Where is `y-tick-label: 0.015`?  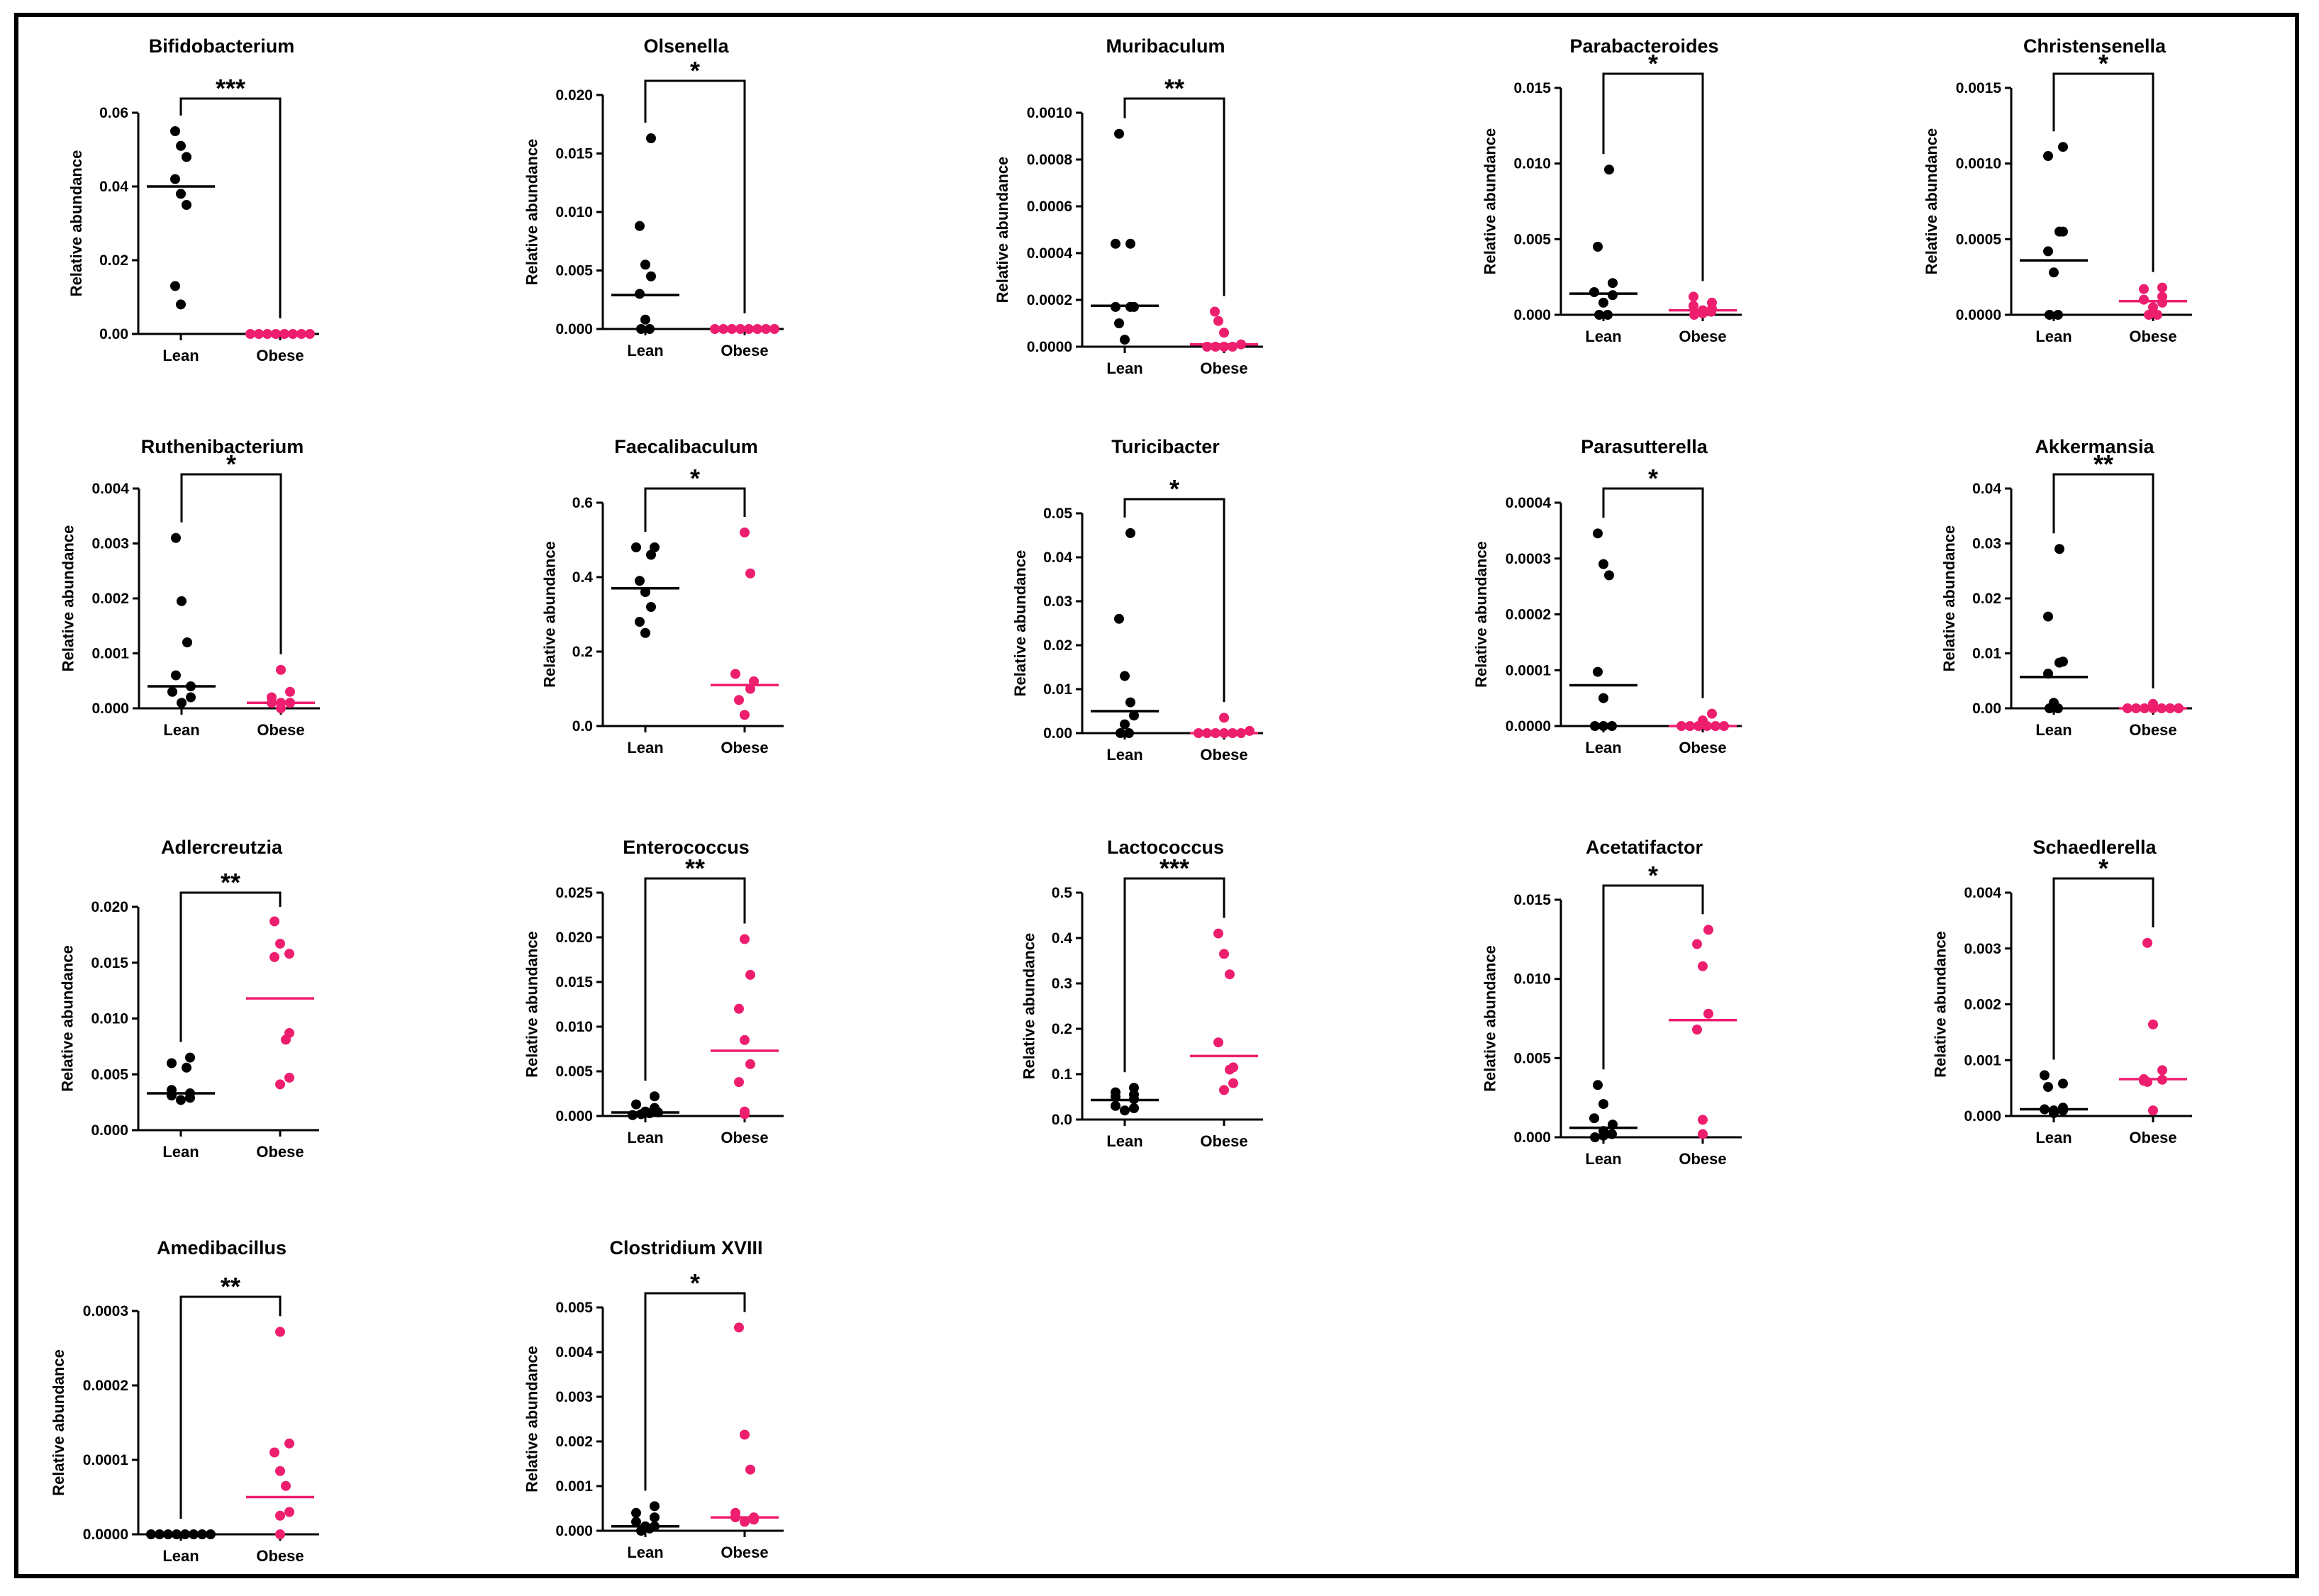
y-tick-label: 0.015 is located at coordinates (109, 963).